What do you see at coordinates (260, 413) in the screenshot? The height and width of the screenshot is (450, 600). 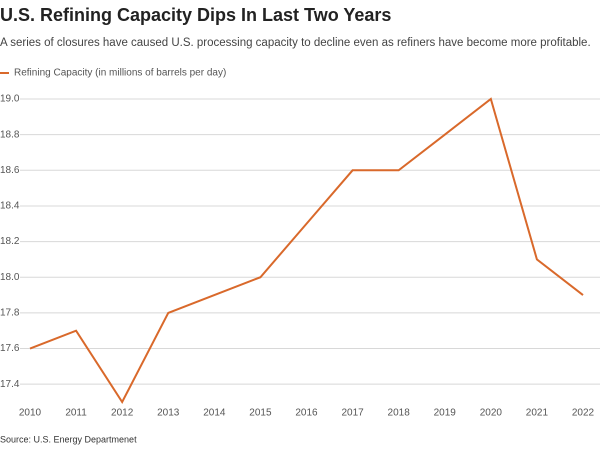 I see `x-tick-label: 2015` at bounding box center [260, 413].